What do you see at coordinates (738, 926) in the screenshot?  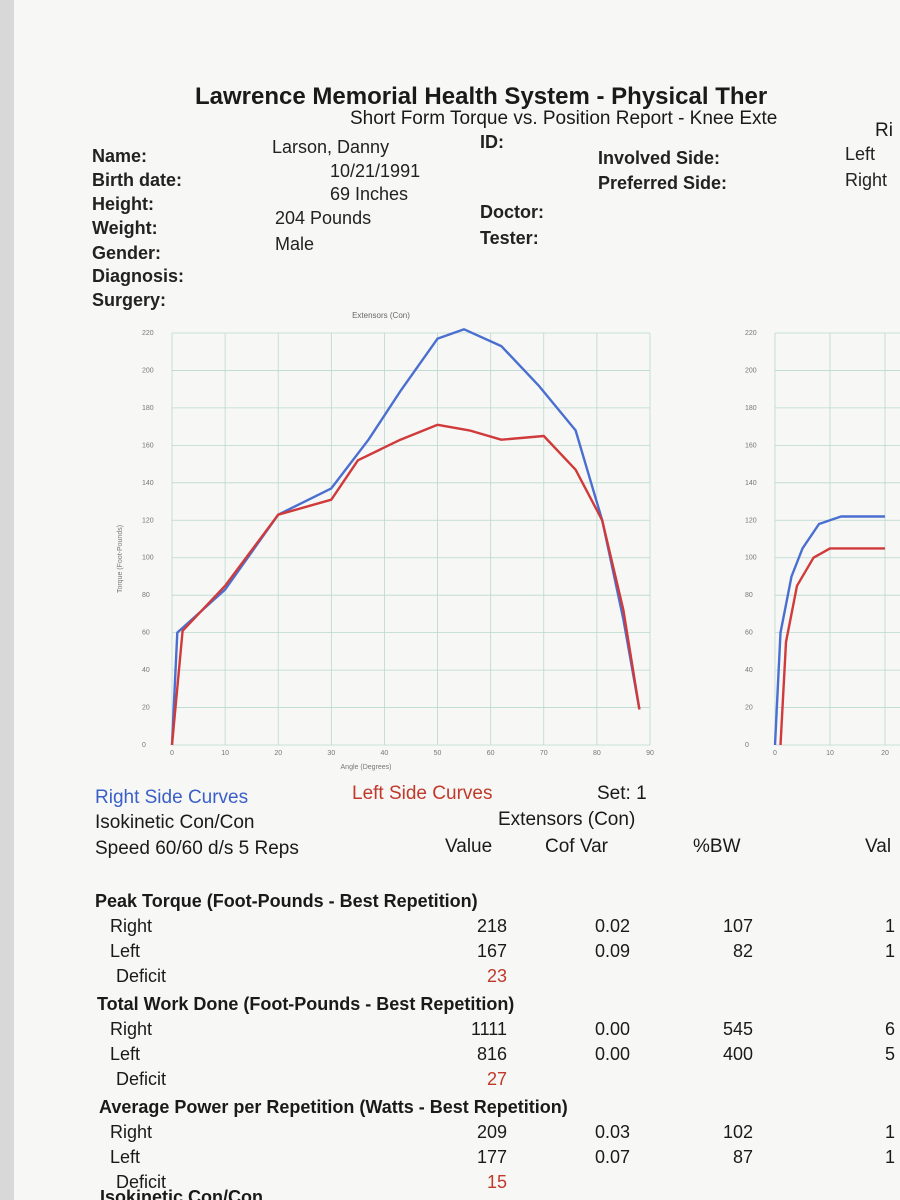 I see `cell-value: 107` at bounding box center [738, 926].